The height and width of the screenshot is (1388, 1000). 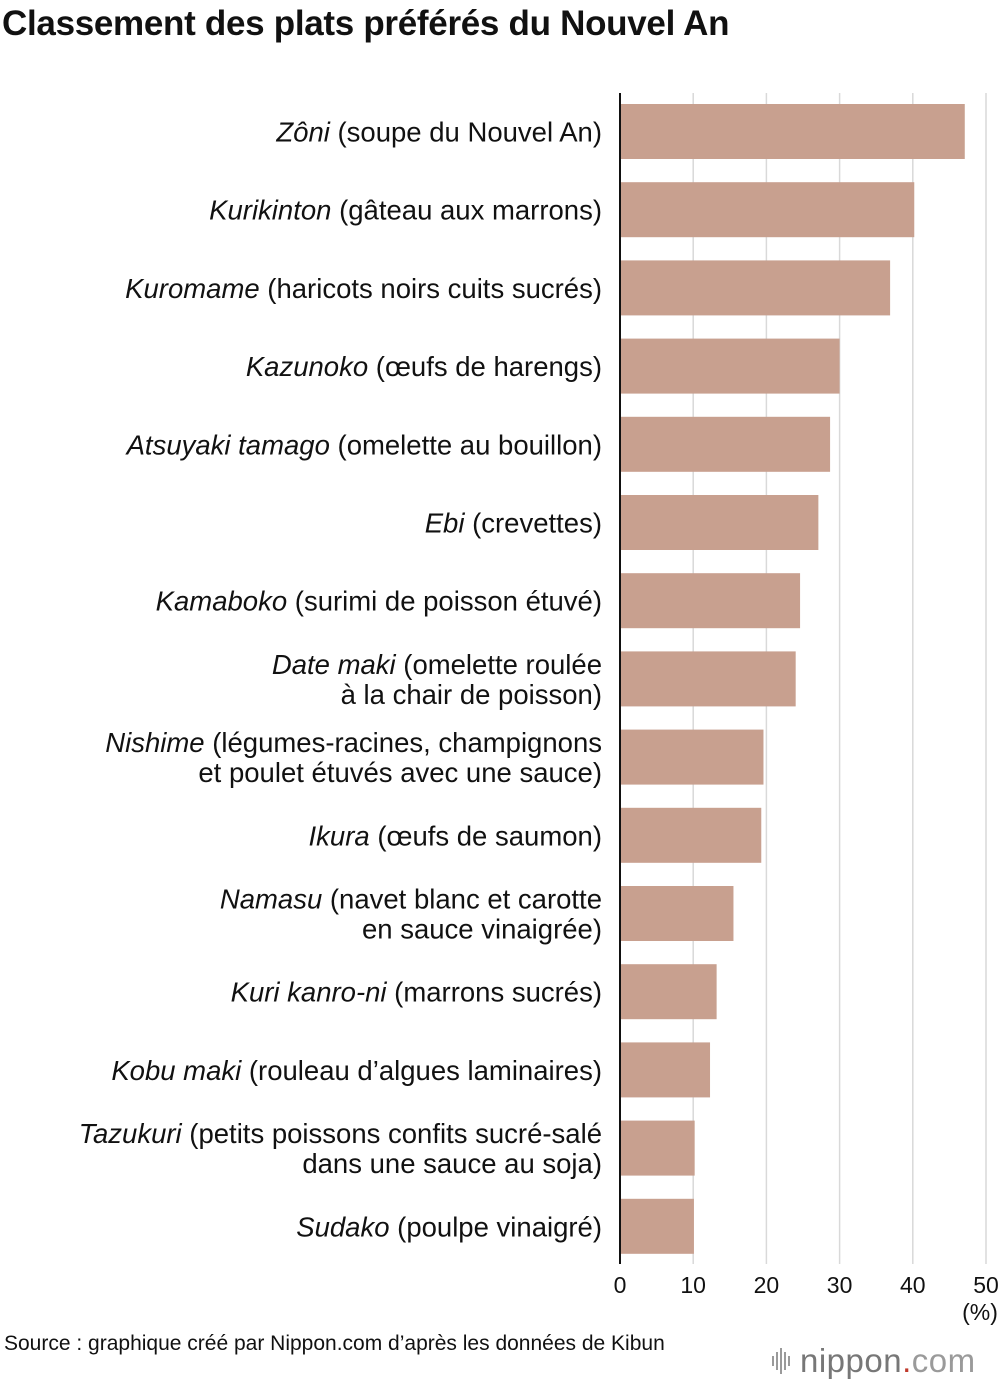 What do you see at coordinates (494, 992) in the screenshot?
I see `category-description: (marrons sucrés)` at bounding box center [494, 992].